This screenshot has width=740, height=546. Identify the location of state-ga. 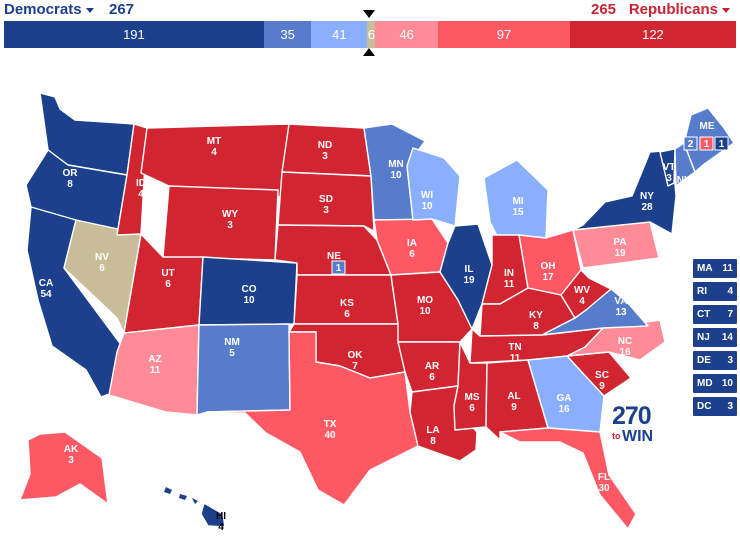
(566, 394).